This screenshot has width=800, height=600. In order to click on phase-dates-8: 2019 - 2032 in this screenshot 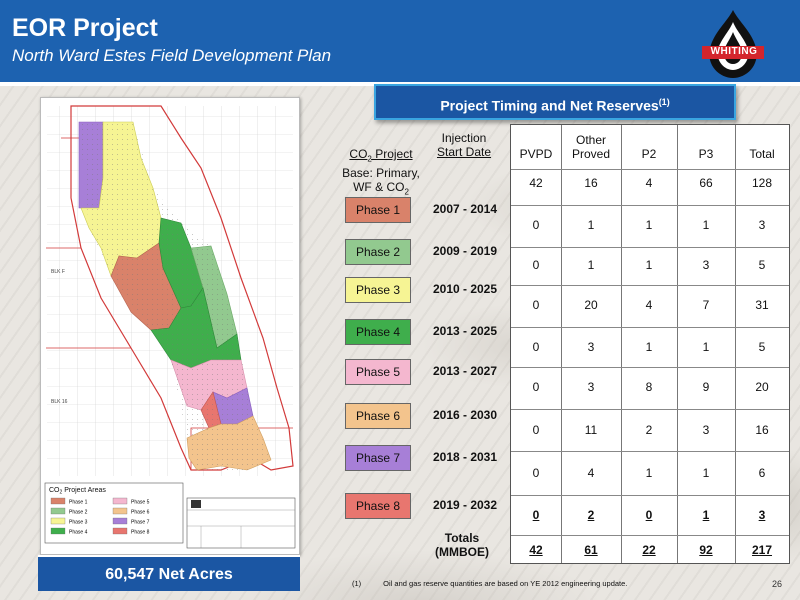, I will do `click(465, 505)`.